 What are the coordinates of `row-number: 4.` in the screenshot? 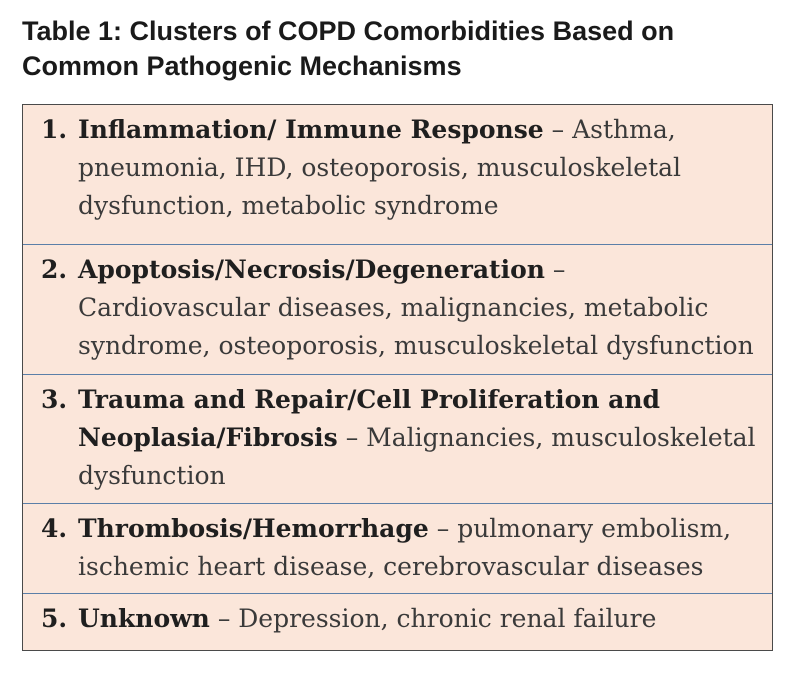 It's located at (54, 528).